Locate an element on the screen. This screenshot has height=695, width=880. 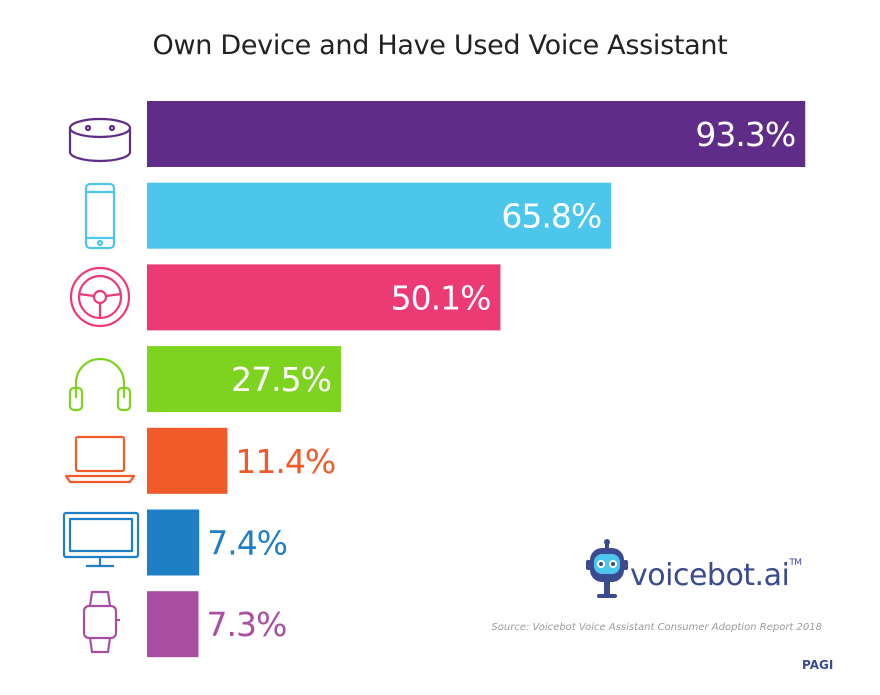
logo-wordmark: voicebot.aiTM is located at coordinates (716, 575).